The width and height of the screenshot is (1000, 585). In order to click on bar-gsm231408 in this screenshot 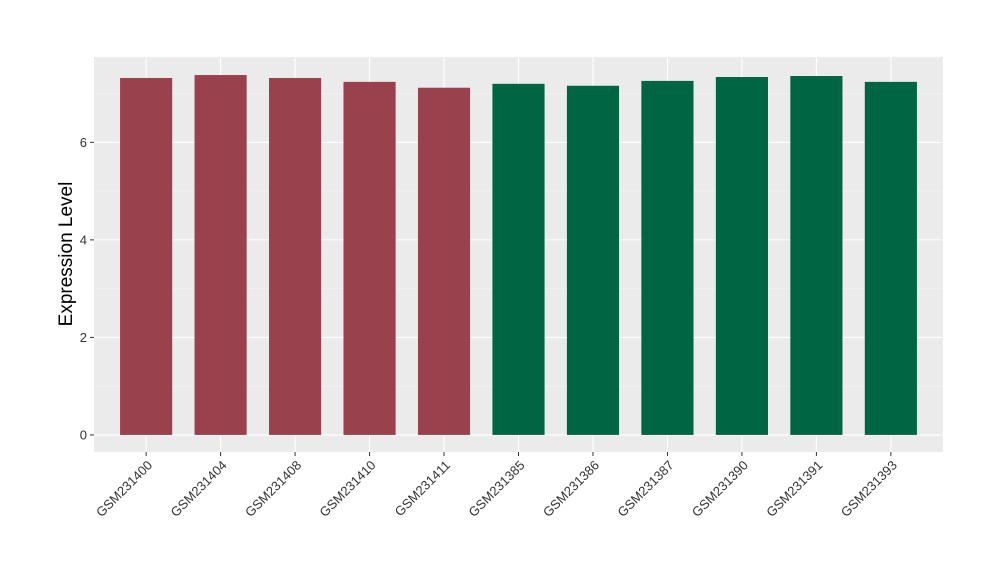, I will do `click(295, 256)`.